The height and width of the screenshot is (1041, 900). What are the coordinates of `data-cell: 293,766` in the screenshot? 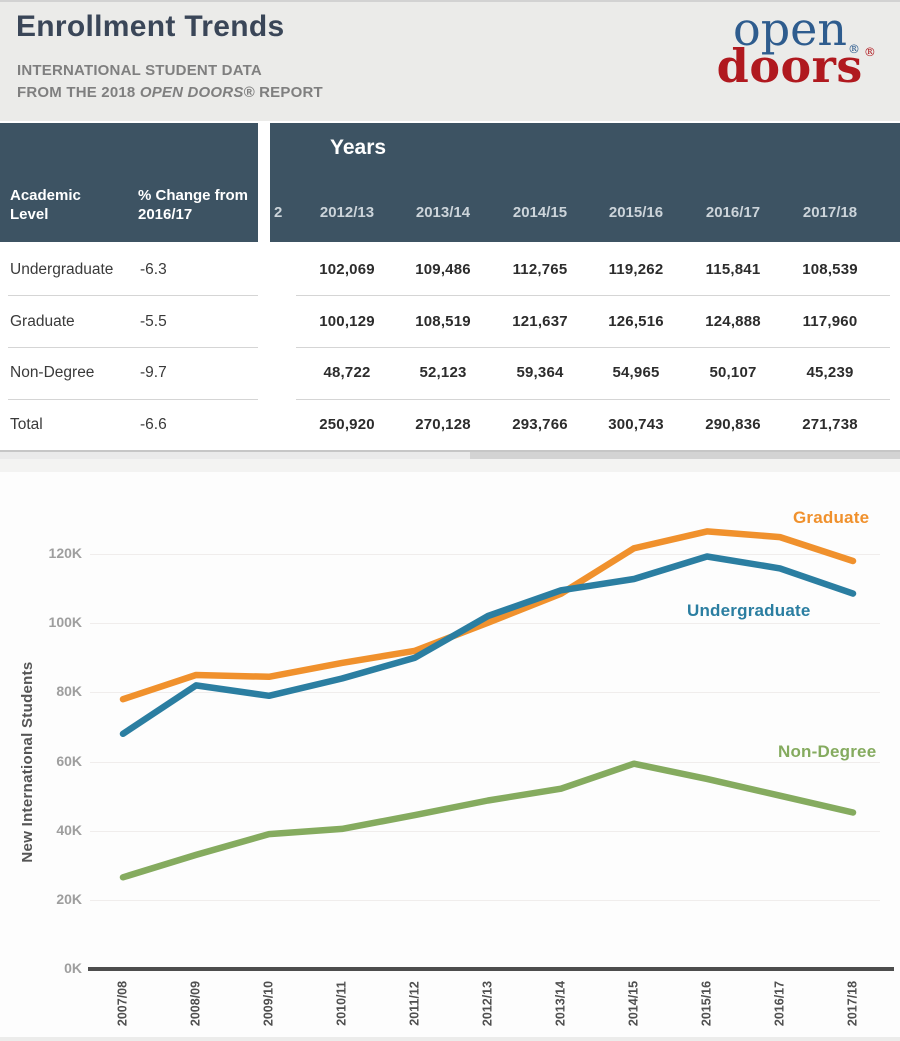 It's located at (540, 424).